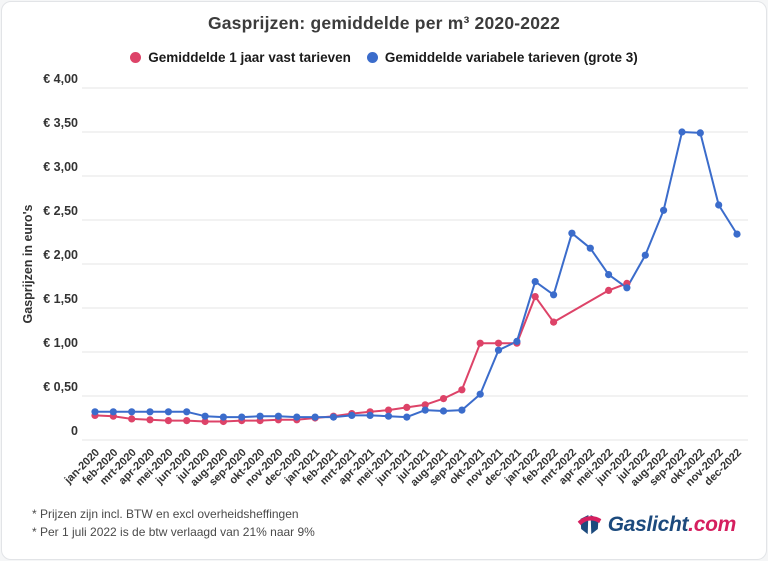 This screenshot has height=561, width=768. What do you see at coordinates (372, 57) in the screenshot?
I see `legend-dot-variabel-icon` at bounding box center [372, 57].